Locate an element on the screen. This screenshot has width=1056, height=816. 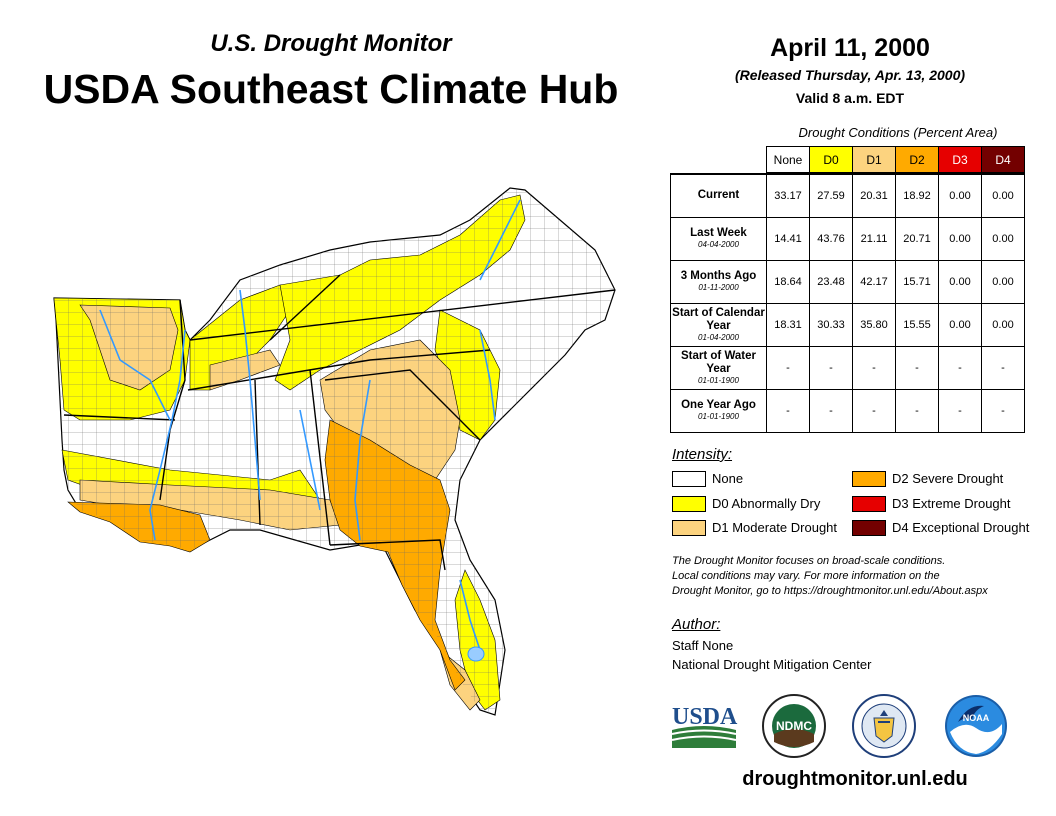
footer-url: droughtmonitor.unl.edu is located at coordinates (855, 779).